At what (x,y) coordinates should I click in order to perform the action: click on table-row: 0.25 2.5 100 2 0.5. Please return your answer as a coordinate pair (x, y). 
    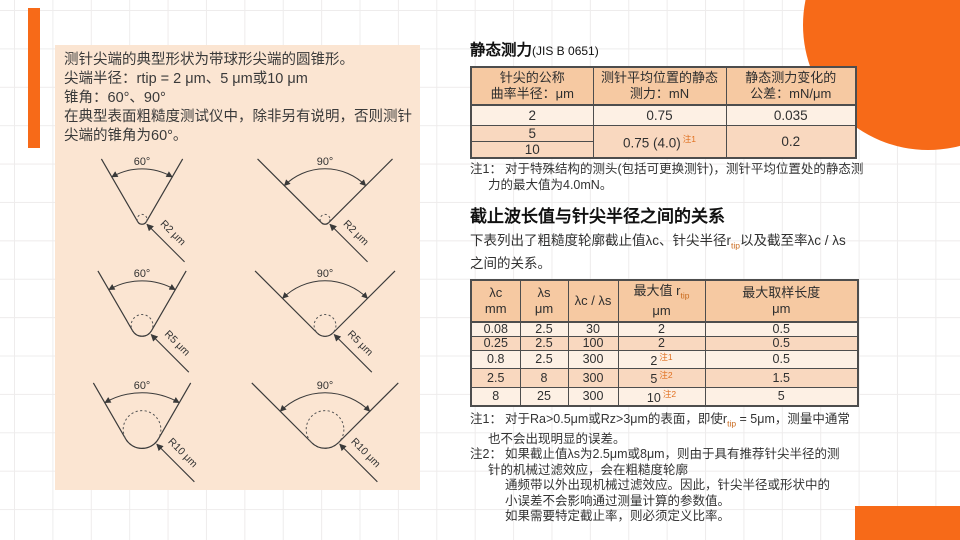
    Looking at the image, I should click on (664, 344).